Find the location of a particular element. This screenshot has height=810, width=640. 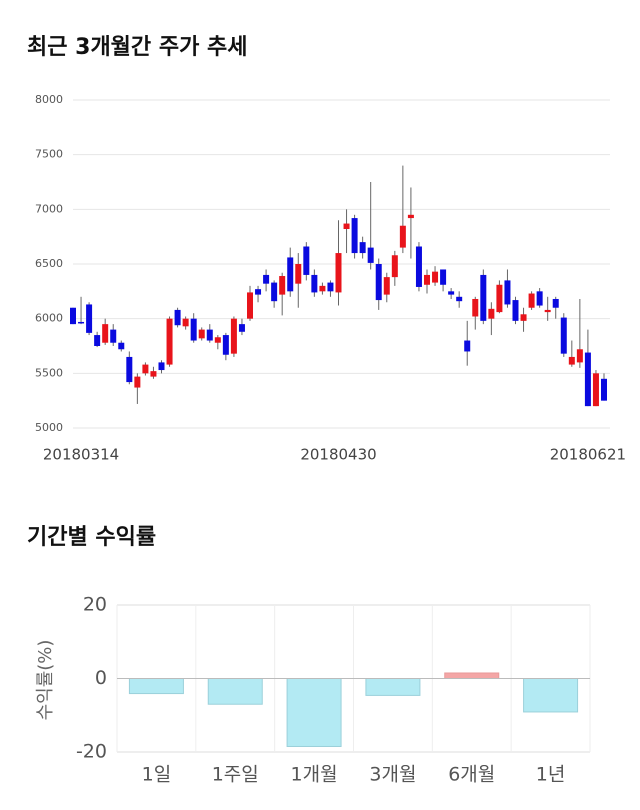

x-tick-label: 1일 is located at coordinates (157, 775).